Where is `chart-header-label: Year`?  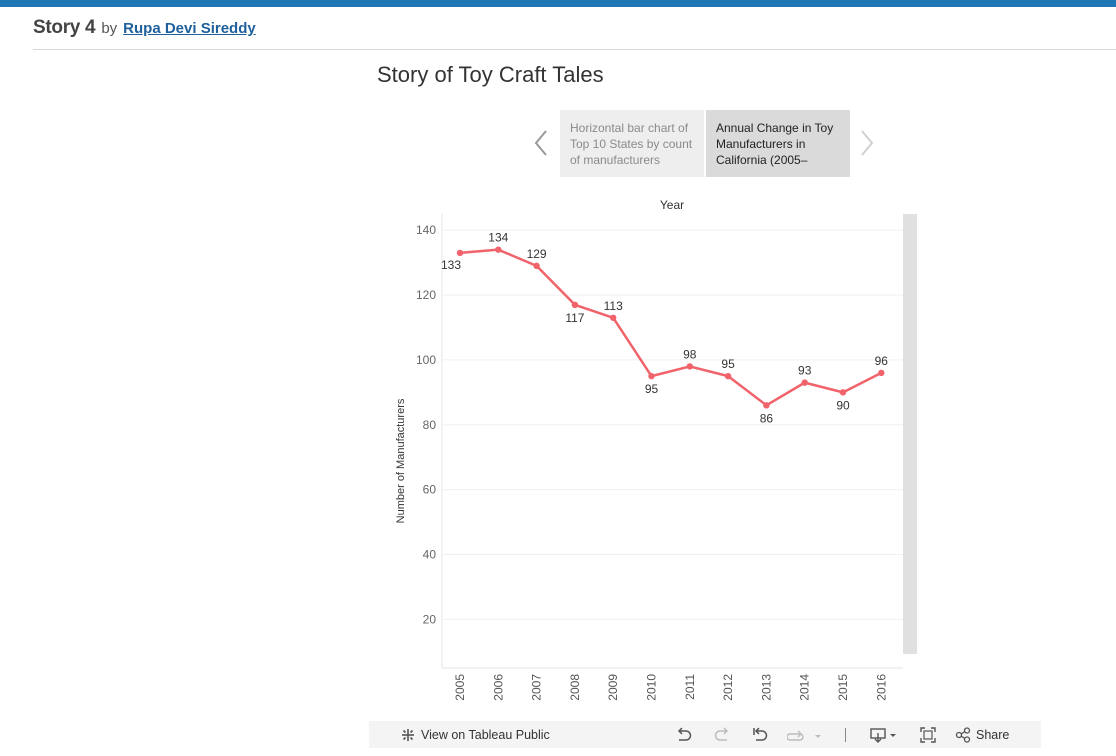 chart-header-label: Year is located at coordinates (672, 205).